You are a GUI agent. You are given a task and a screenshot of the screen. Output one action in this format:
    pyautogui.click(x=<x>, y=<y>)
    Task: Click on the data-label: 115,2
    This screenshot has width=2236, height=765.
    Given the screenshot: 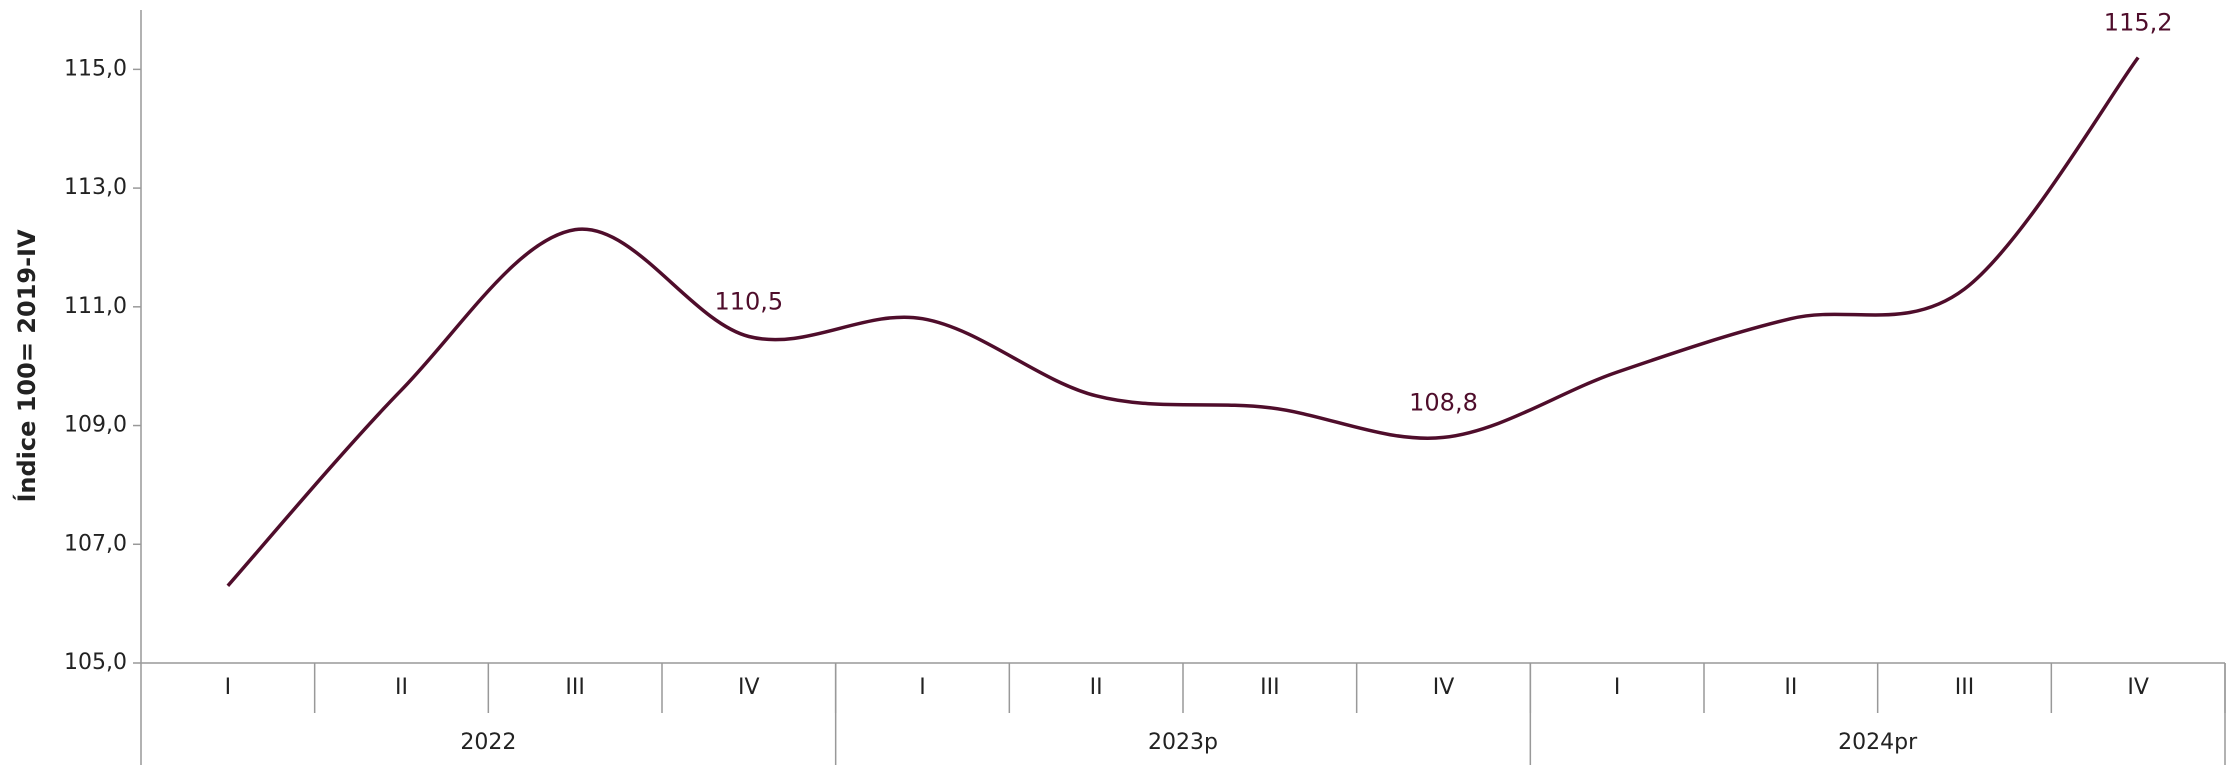 What is the action you would take?
    pyautogui.click(x=2138, y=22)
    